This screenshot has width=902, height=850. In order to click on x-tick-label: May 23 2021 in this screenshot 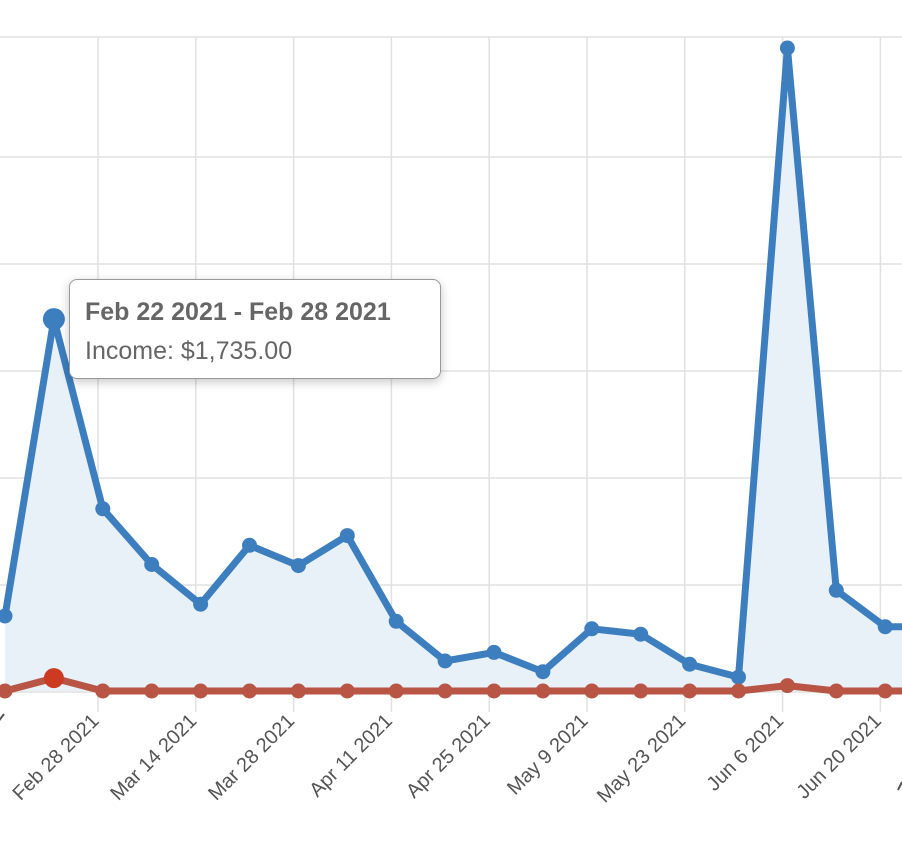, I will do `click(641, 758)`.